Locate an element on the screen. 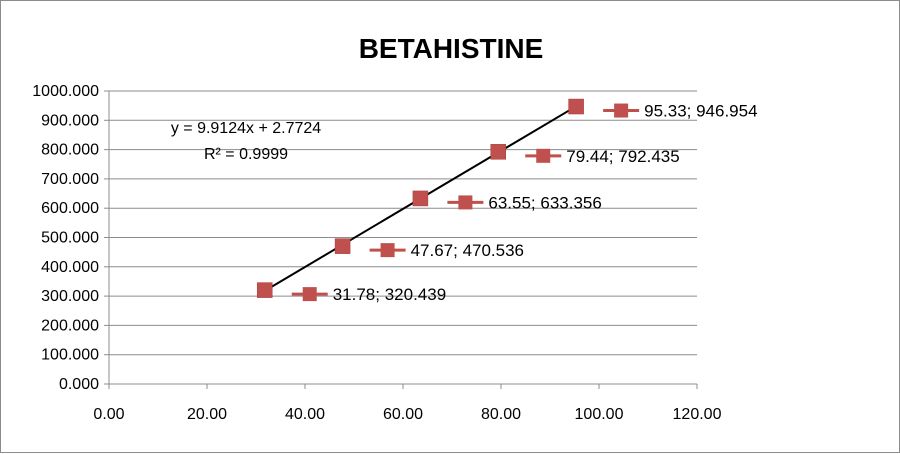 The width and height of the screenshot is (900, 454). y-tick-label: 300.000 is located at coordinates (70, 296).